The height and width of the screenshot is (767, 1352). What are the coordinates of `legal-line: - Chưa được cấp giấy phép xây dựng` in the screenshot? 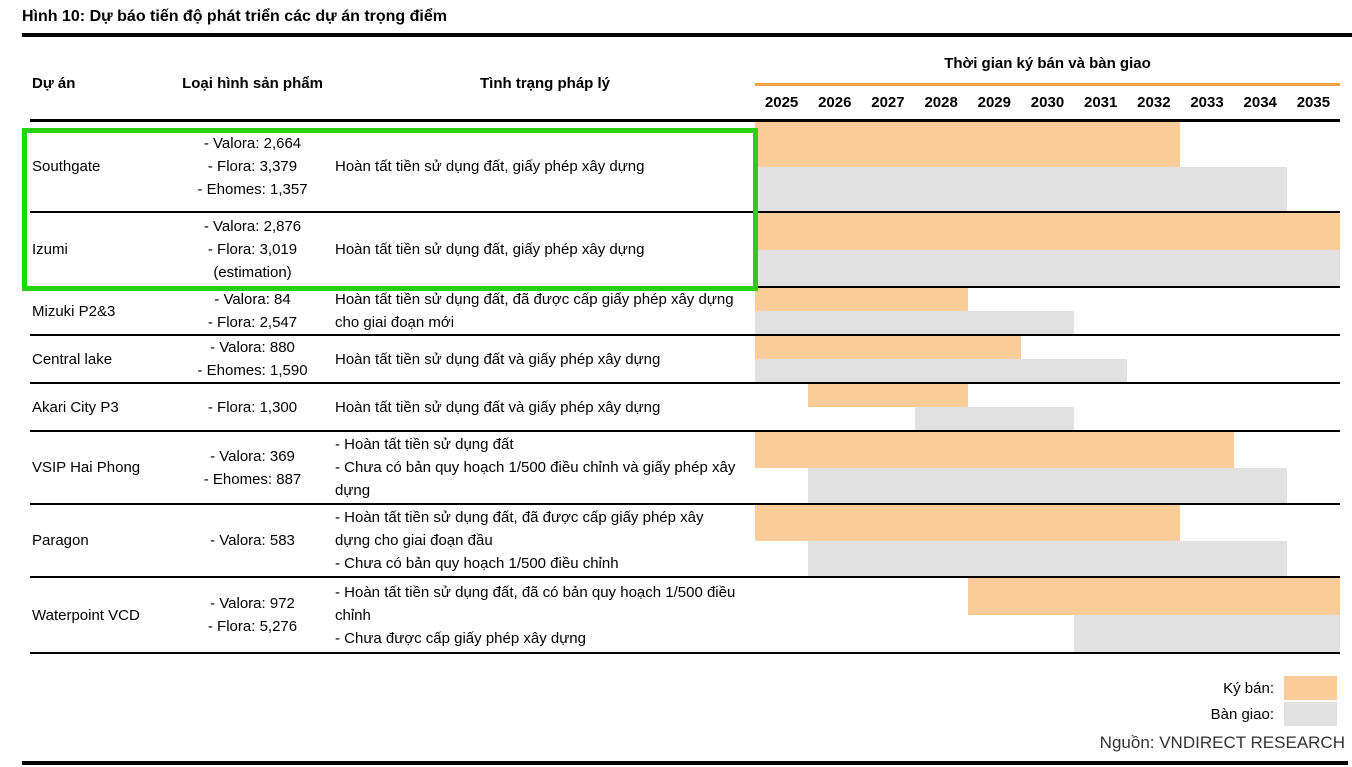 It's located at (460, 638).